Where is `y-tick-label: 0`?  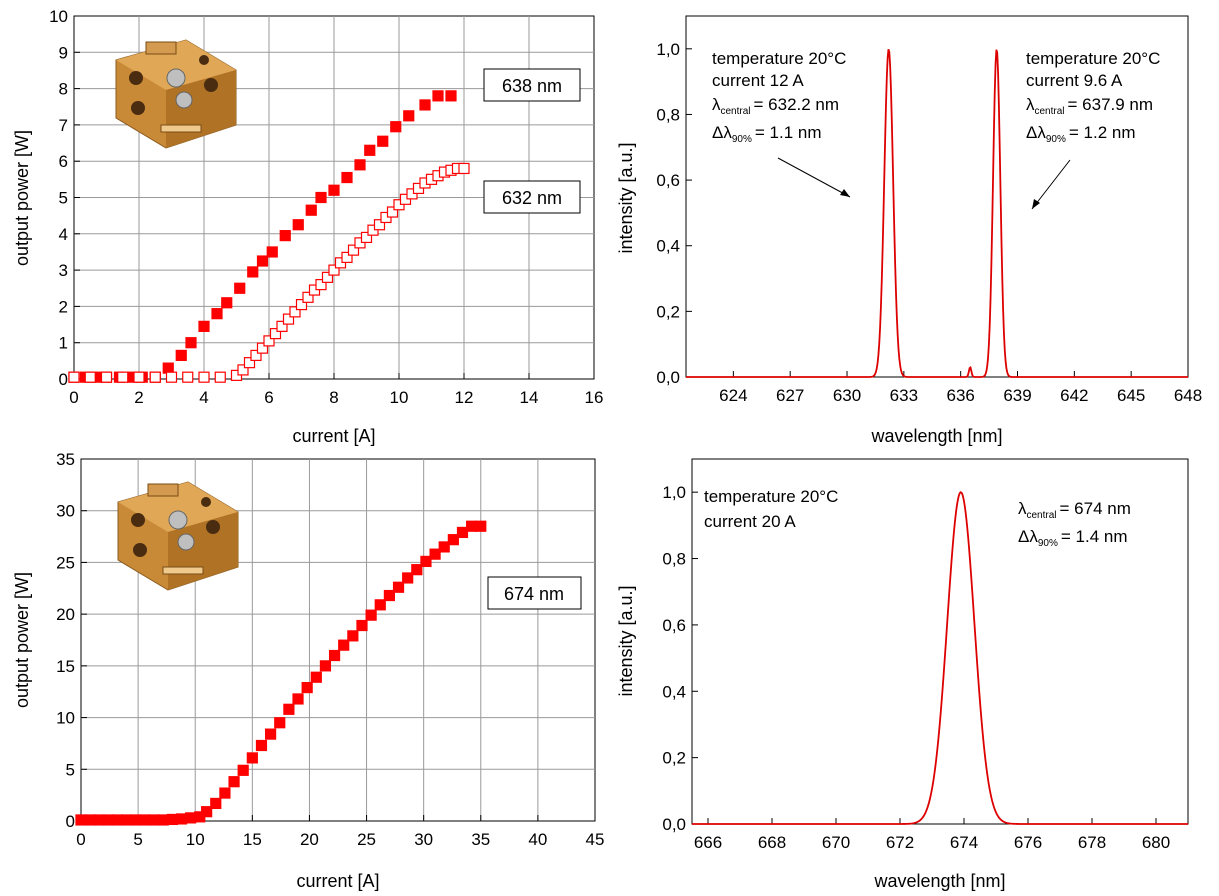
y-tick-label: 0 is located at coordinates (70, 821).